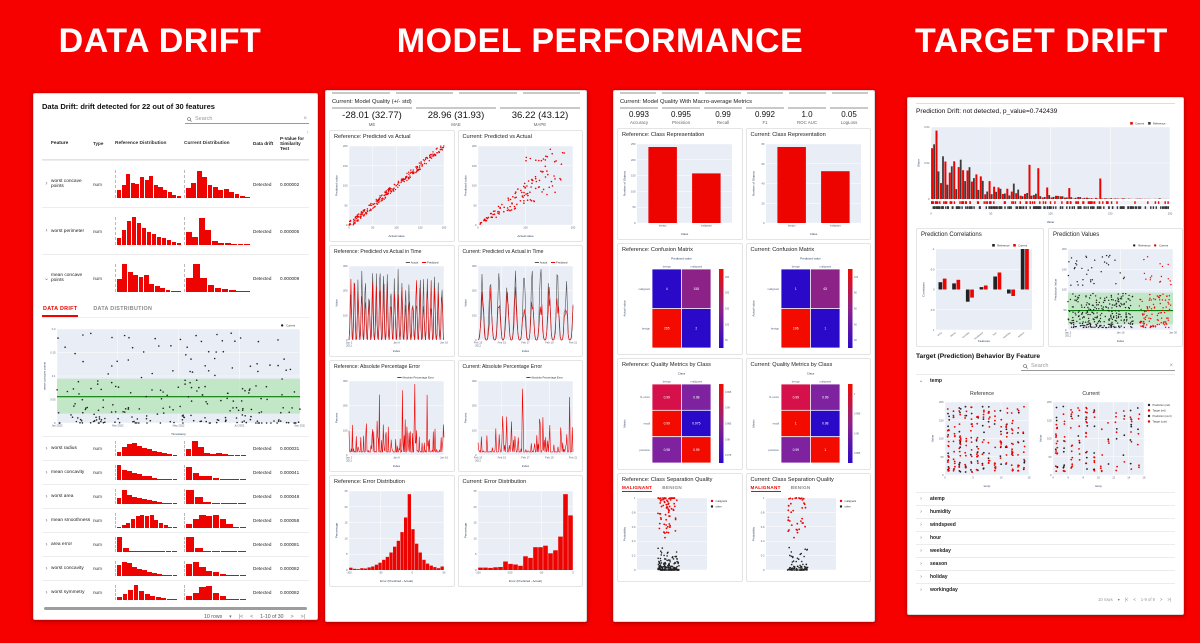 The image size is (1200, 643). What do you see at coordinates (57, 426) in the screenshot?
I see `svg-text: Jan 2022` at bounding box center [57, 426].